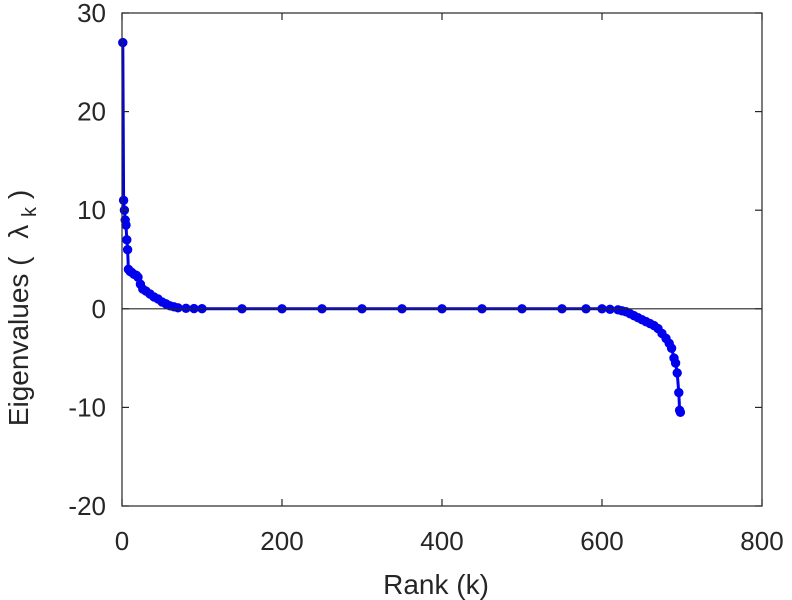 The width and height of the screenshot is (792, 600). What do you see at coordinates (436, 584) in the screenshot?
I see `x-axis-label: Rank (k)` at bounding box center [436, 584].